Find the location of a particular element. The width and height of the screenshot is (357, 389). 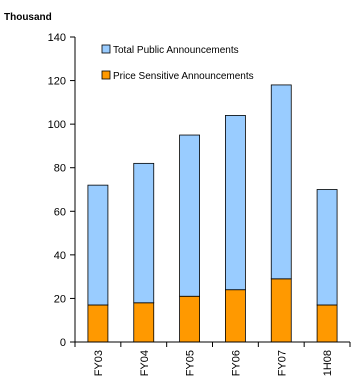

price-sensitive-bar-fy05 is located at coordinates (189, 319).